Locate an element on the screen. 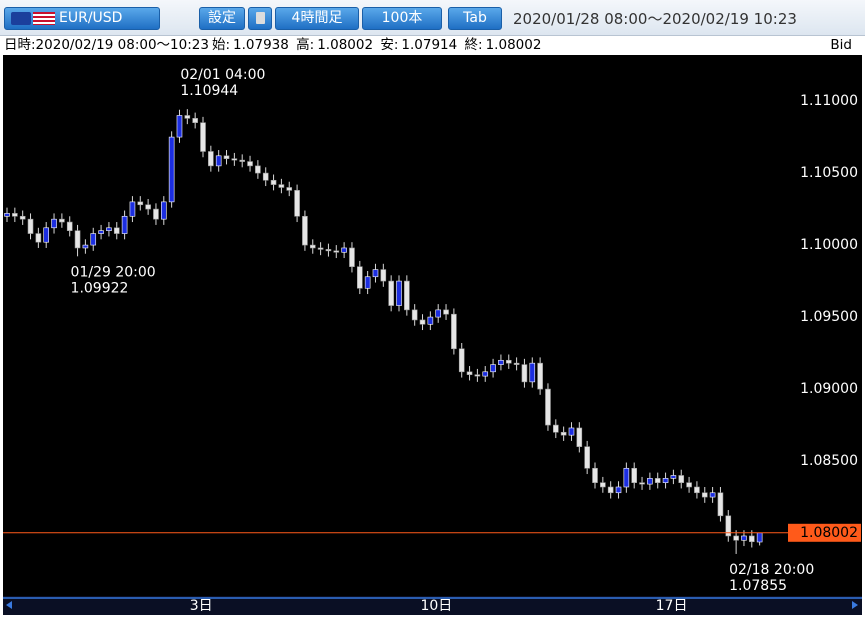  y-tick-label: 1.09000 is located at coordinates (829, 389).